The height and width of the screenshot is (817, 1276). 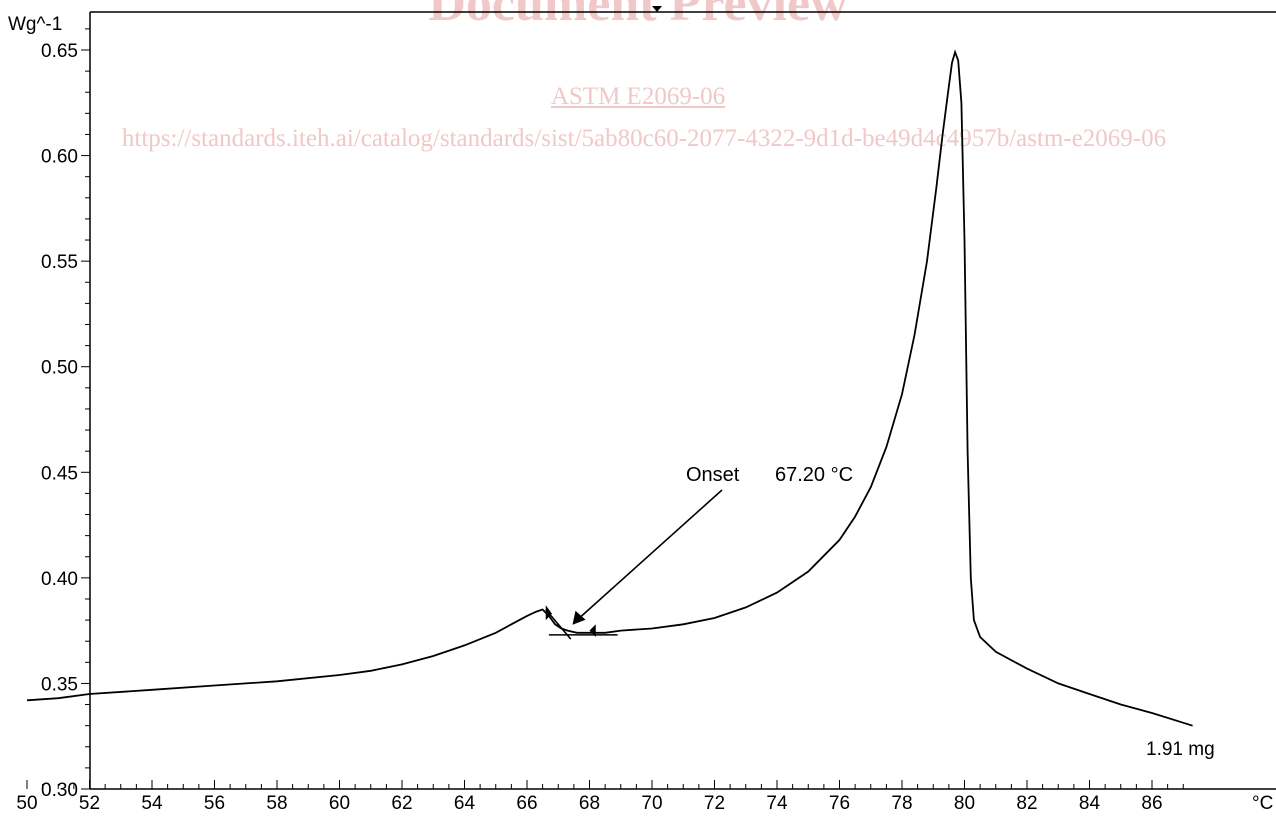 I want to click on x-tick-label: 70, so click(x=651, y=803).